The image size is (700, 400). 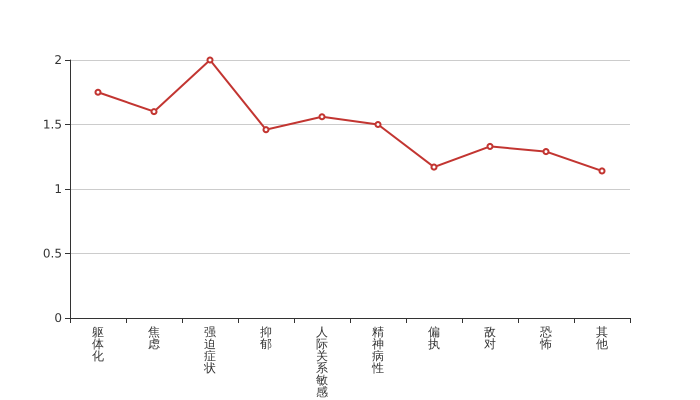 I want to click on x-tick-label: 强迫症状, so click(x=209, y=350).